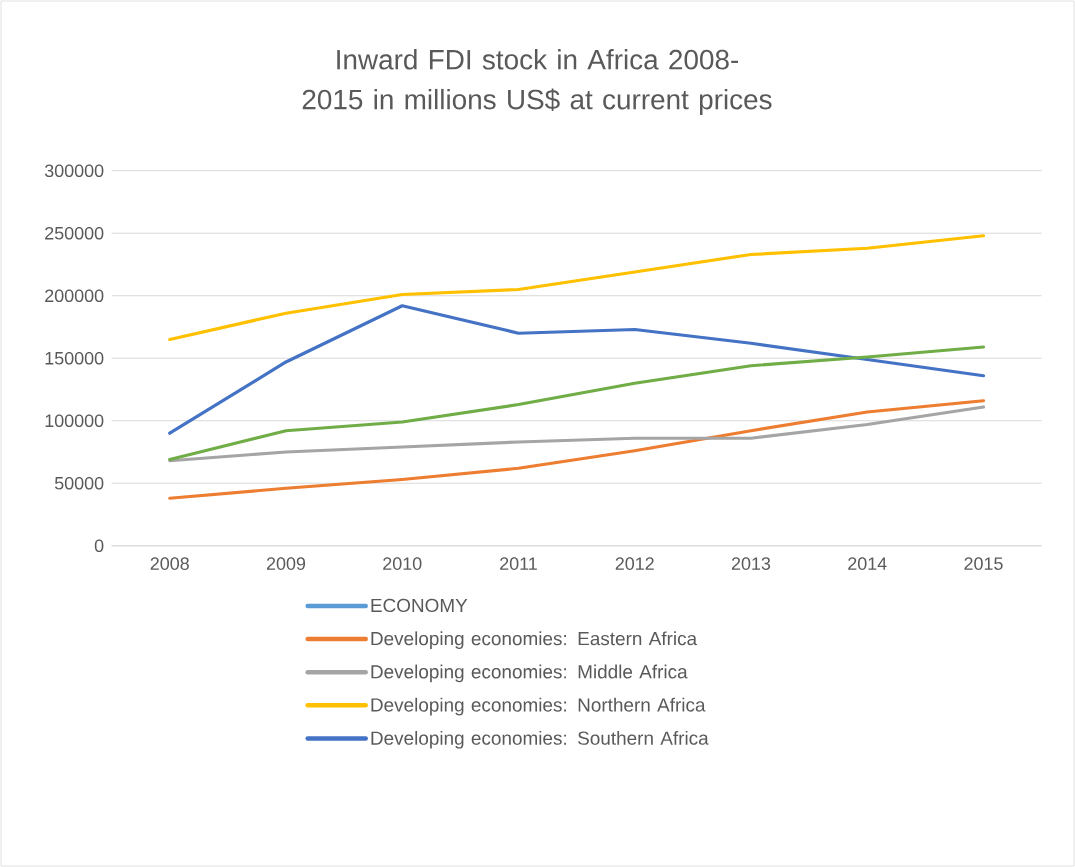 This screenshot has width=1075, height=867. I want to click on x-tick-label: 2013, so click(751, 563).